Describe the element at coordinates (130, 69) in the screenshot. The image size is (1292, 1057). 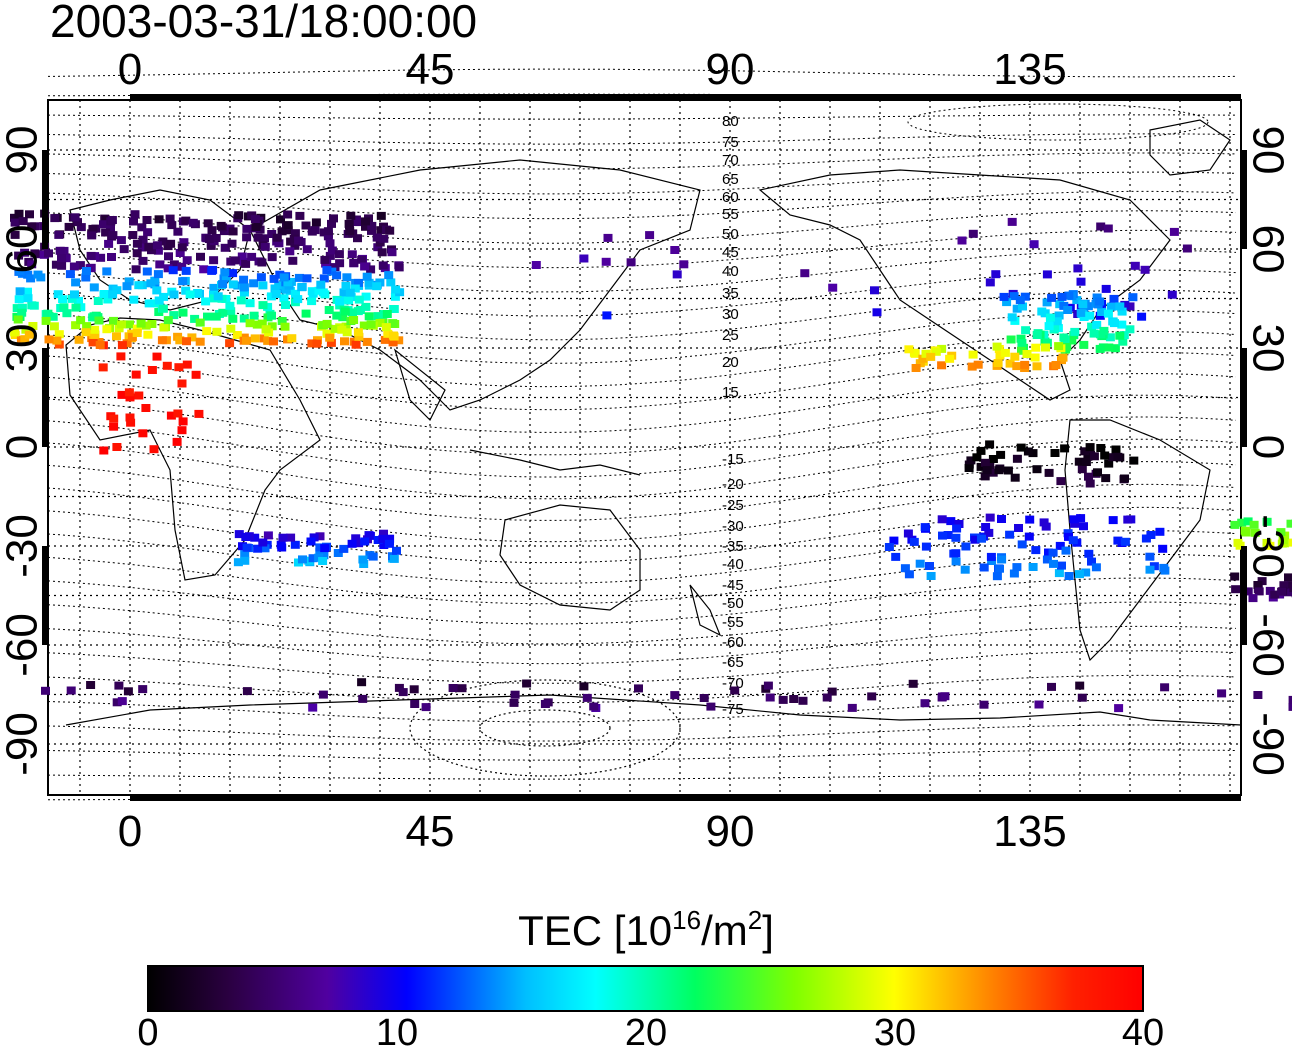
I see `top-axis-label: 0` at that location.